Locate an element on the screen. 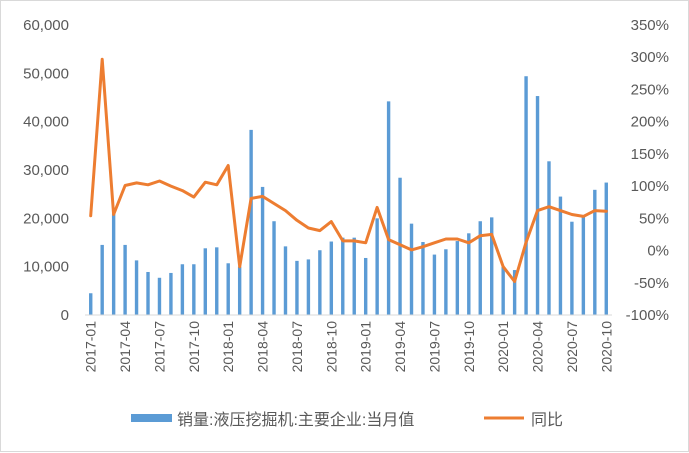 The width and height of the screenshot is (689, 453). x-tick-label: 2018-07 is located at coordinates (297, 347).